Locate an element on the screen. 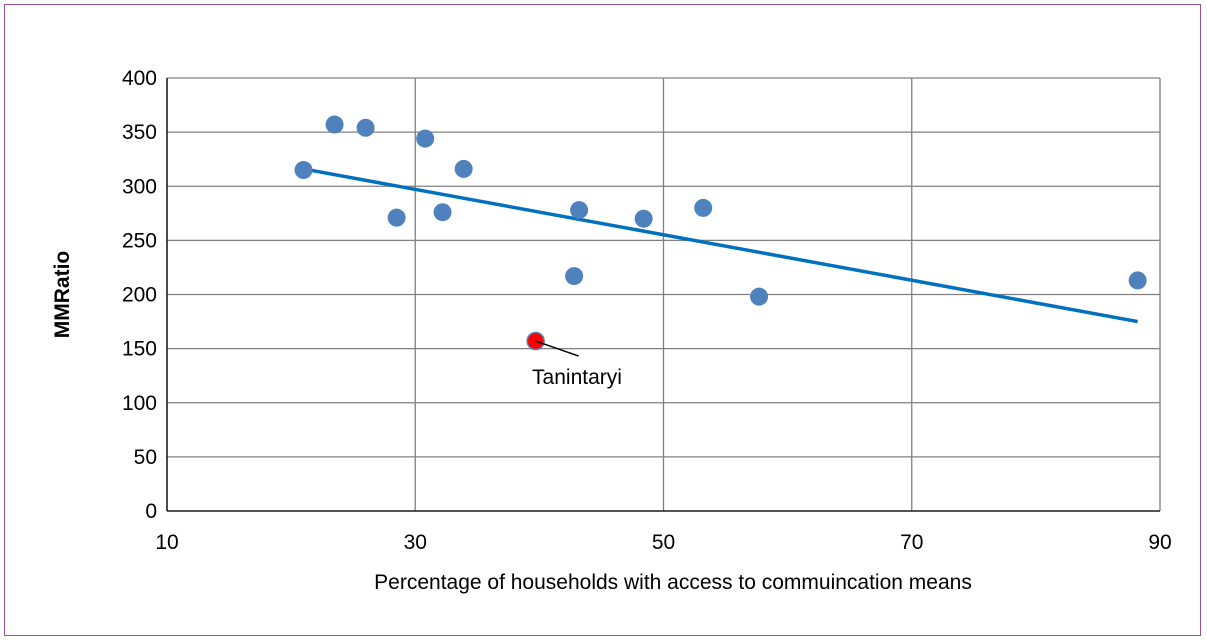  x-tick-label: 50 is located at coordinates (663, 542).